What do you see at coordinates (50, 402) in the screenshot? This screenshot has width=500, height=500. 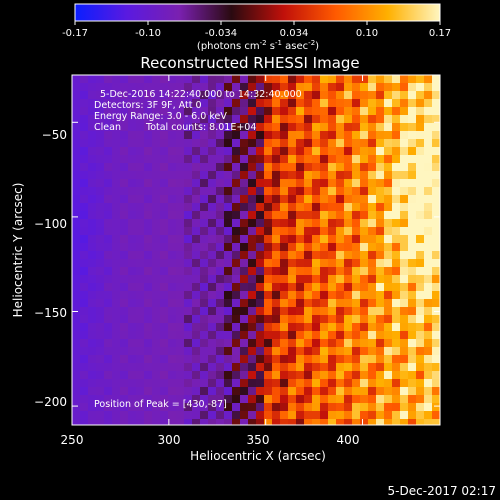 I see `y-tick-label: −200` at bounding box center [50, 402].